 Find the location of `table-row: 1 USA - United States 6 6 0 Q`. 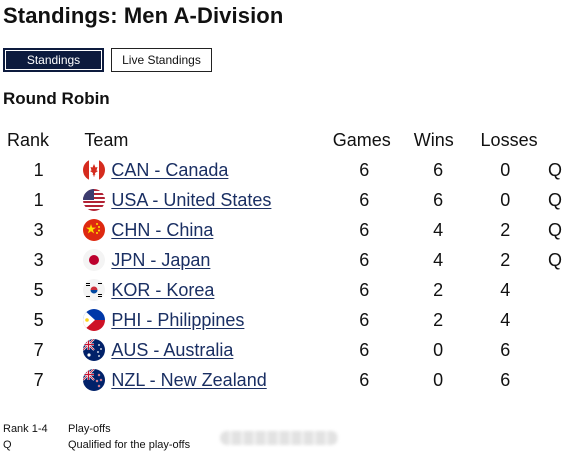

table-row: 1 USA - United States 6 6 0 Q is located at coordinates (281, 200).